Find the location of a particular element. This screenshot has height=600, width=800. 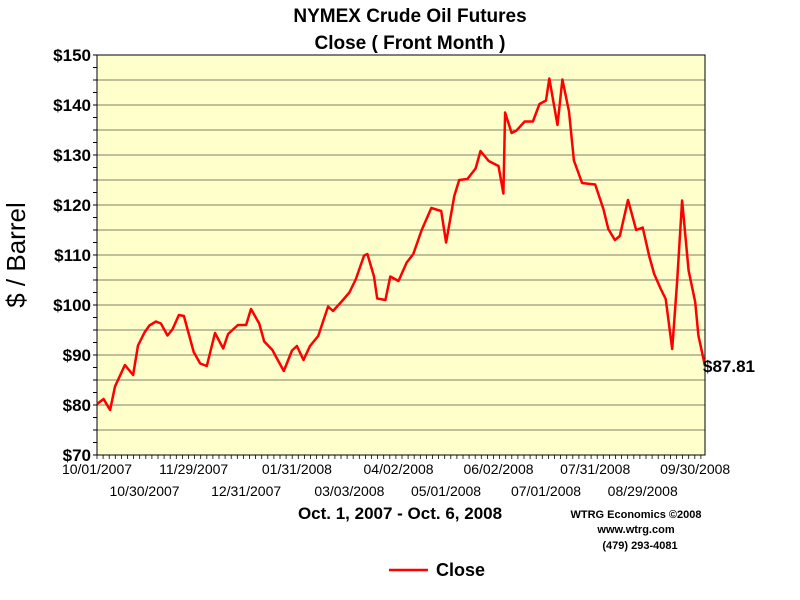

x-axis-label: Oct. 1, 2007 - Oct. 6, 2008 is located at coordinates (400, 513).